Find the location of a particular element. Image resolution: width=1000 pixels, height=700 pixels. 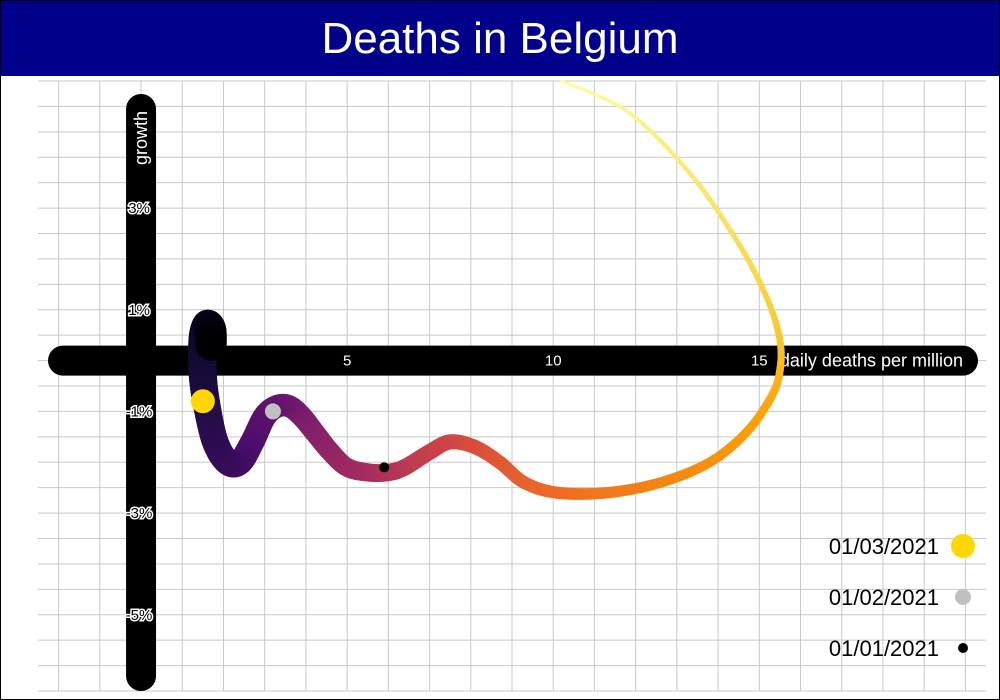

y-tick-label: -1% is located at coordinates (139, 411).